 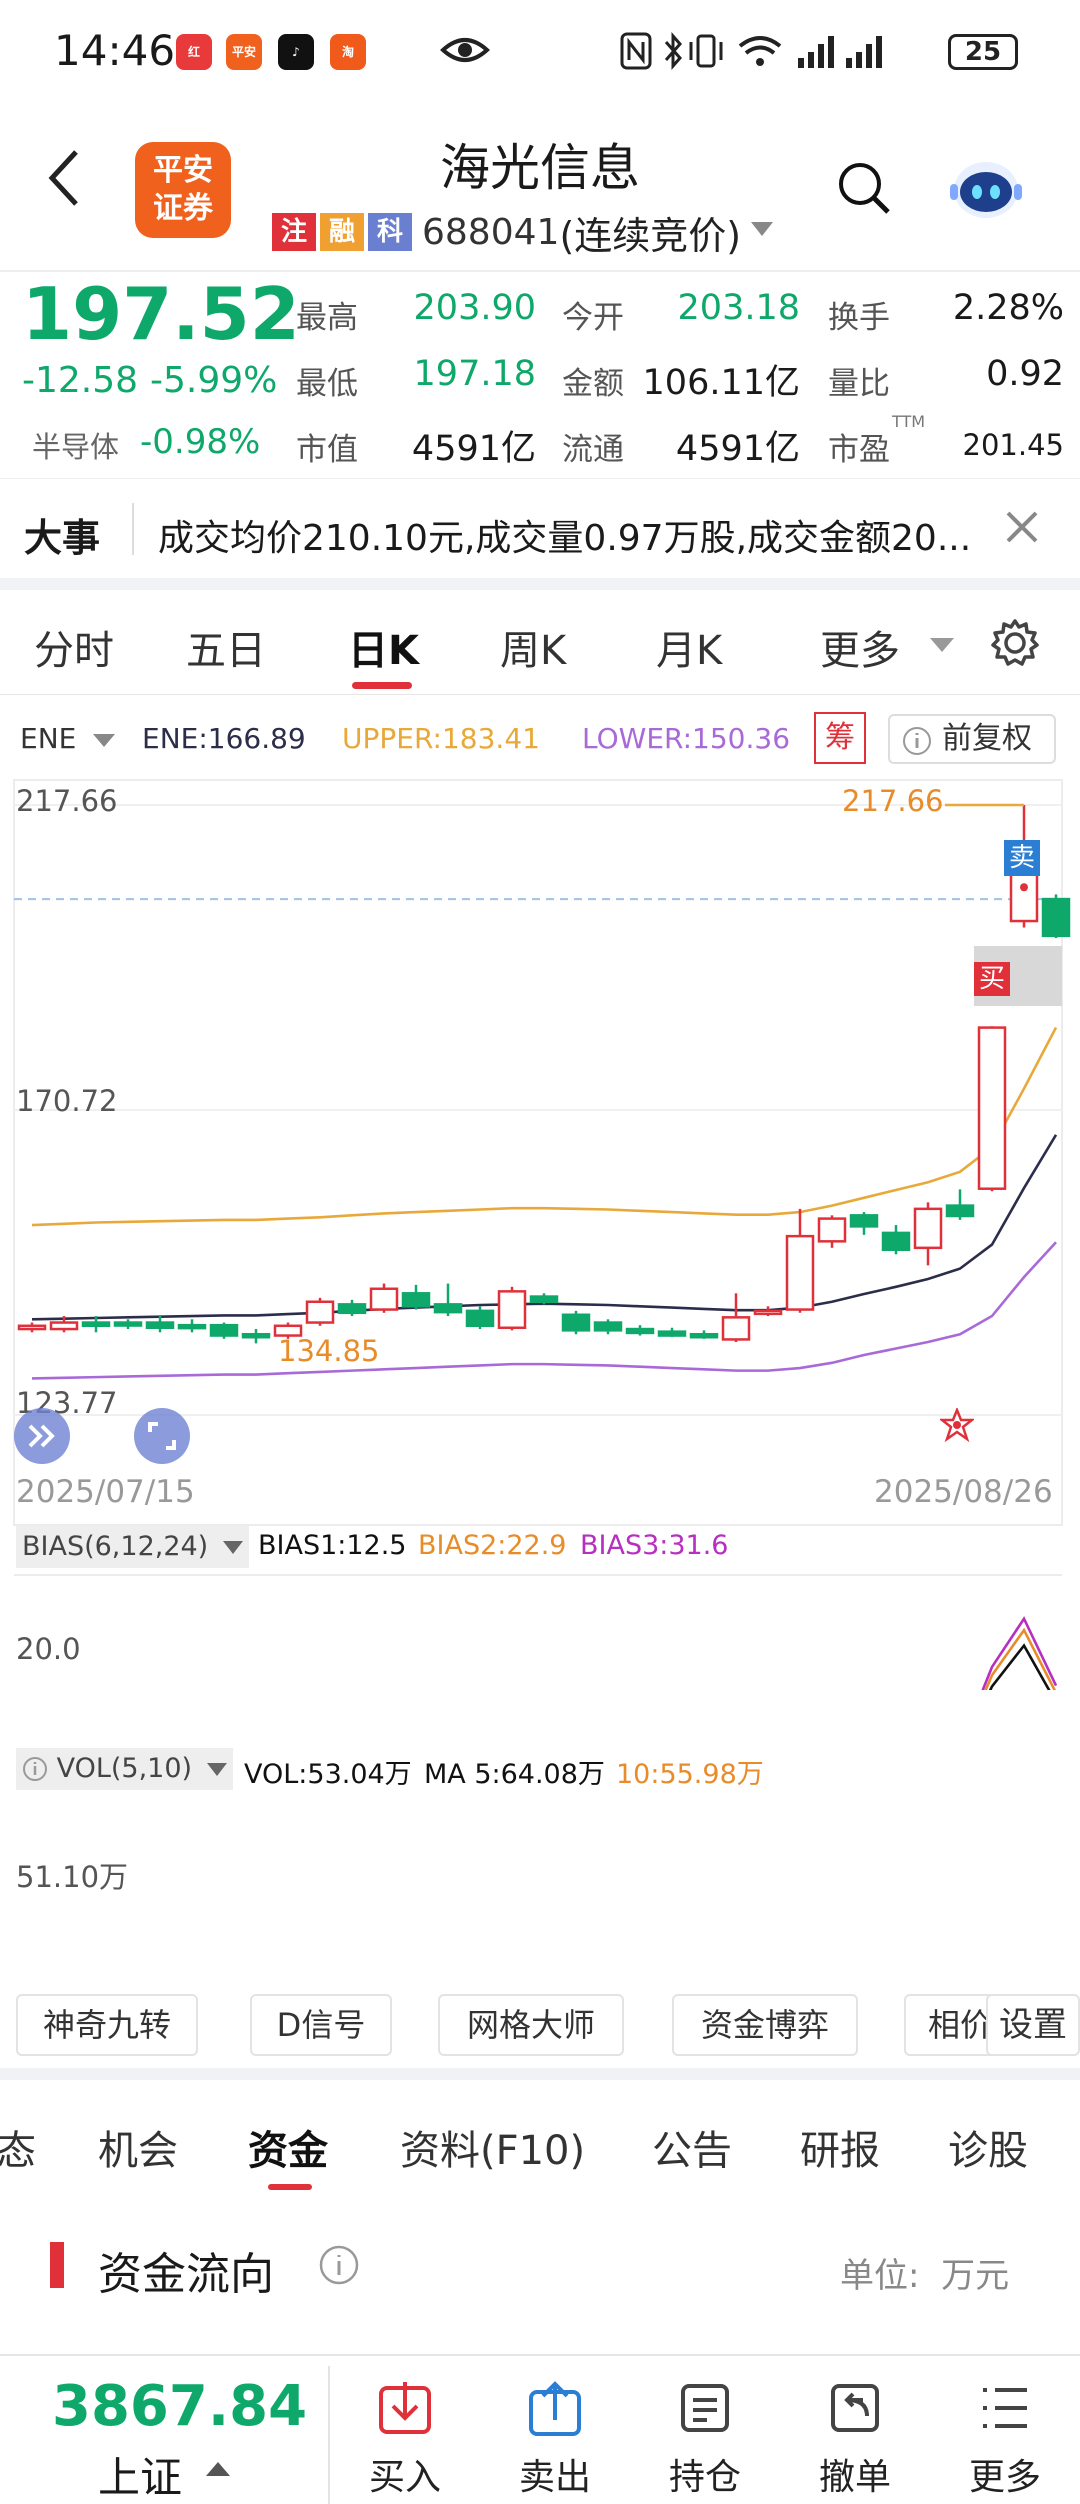 What do you see at coordinates (226, 651) in the screenshot?
I see `period-tab-1: 五日` at bounding box center [226, 651].